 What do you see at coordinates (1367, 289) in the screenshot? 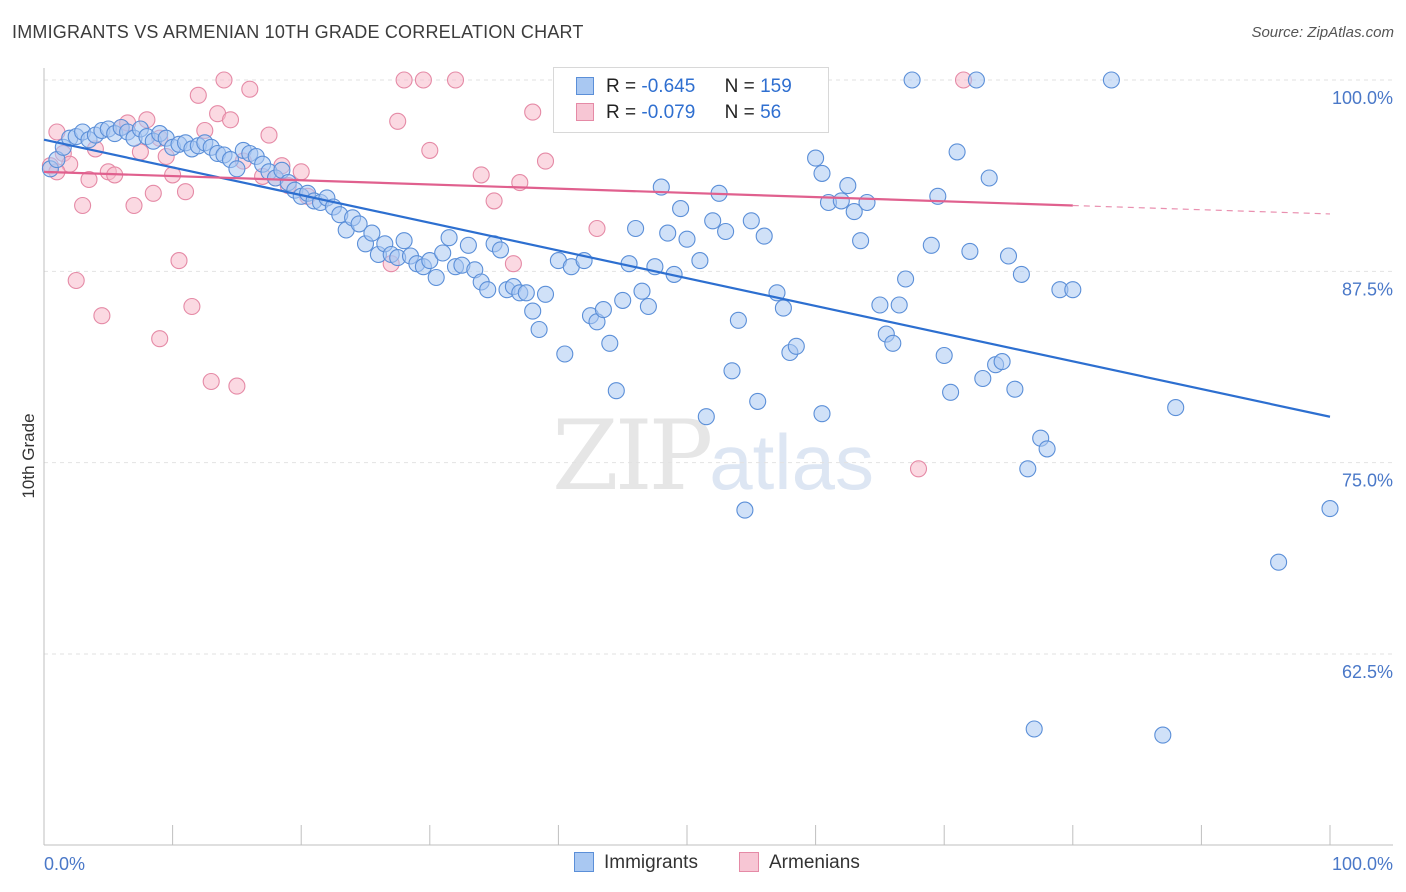
I see `y-tick-label: 87.5%` at bounding box center [1367, 289].